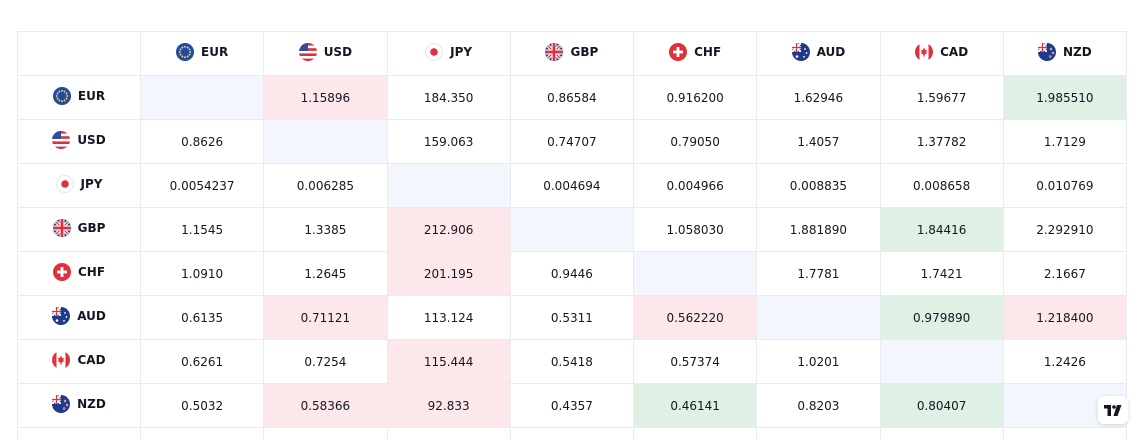  I want to click on rate-cell: 0.979890, so click(941, 317).